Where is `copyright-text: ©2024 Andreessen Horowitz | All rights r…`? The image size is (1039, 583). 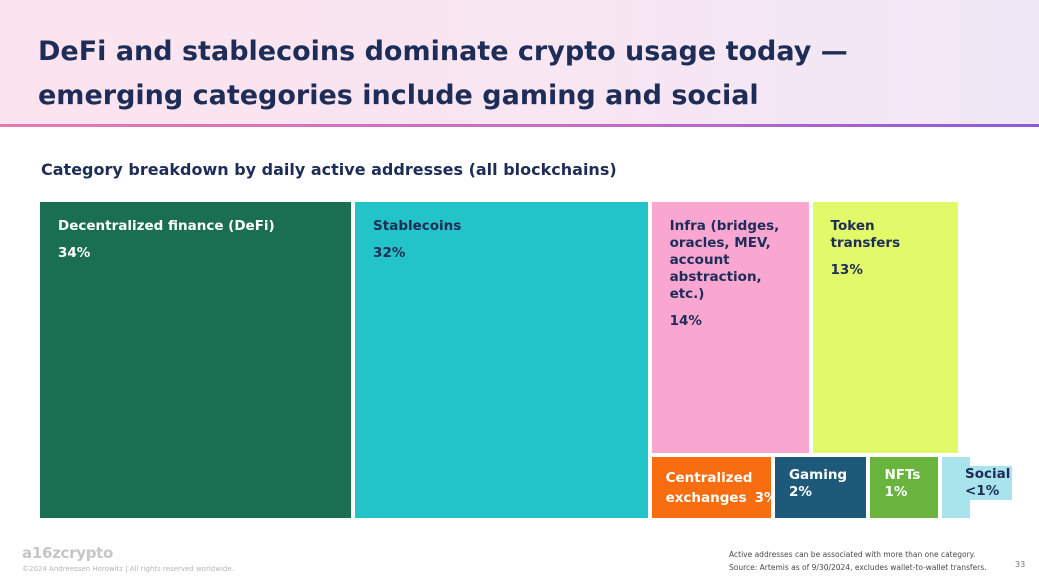 copyright-text: ©2024 Andreessen Horowitz | All rights r… is located at coordinates (128, 569).